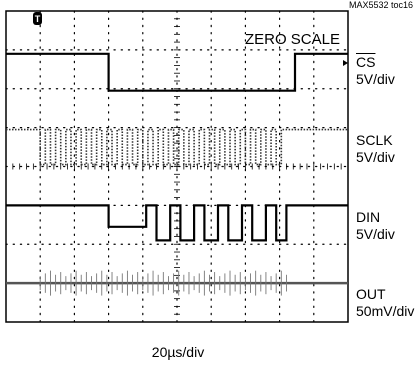 This screenshot has height=390, width=415. What do you see at coordinates (177, 72) in the screenshot?
I see `cs-trace` at bounding box center [177, 72].